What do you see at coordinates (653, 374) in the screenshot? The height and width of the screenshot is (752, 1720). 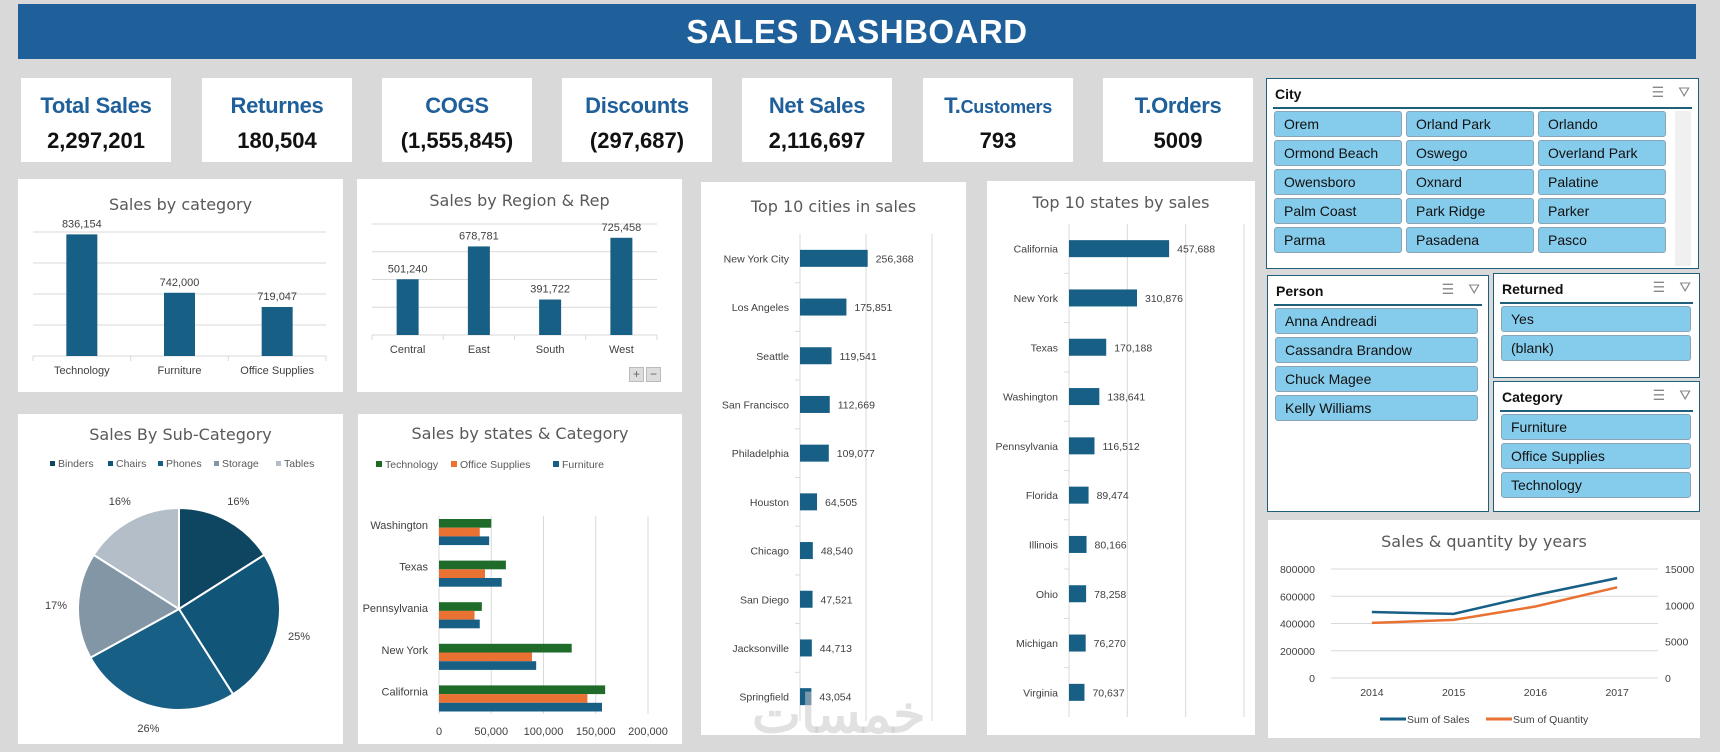 I see `collapse-button: −` at bounding box center [653, 374].